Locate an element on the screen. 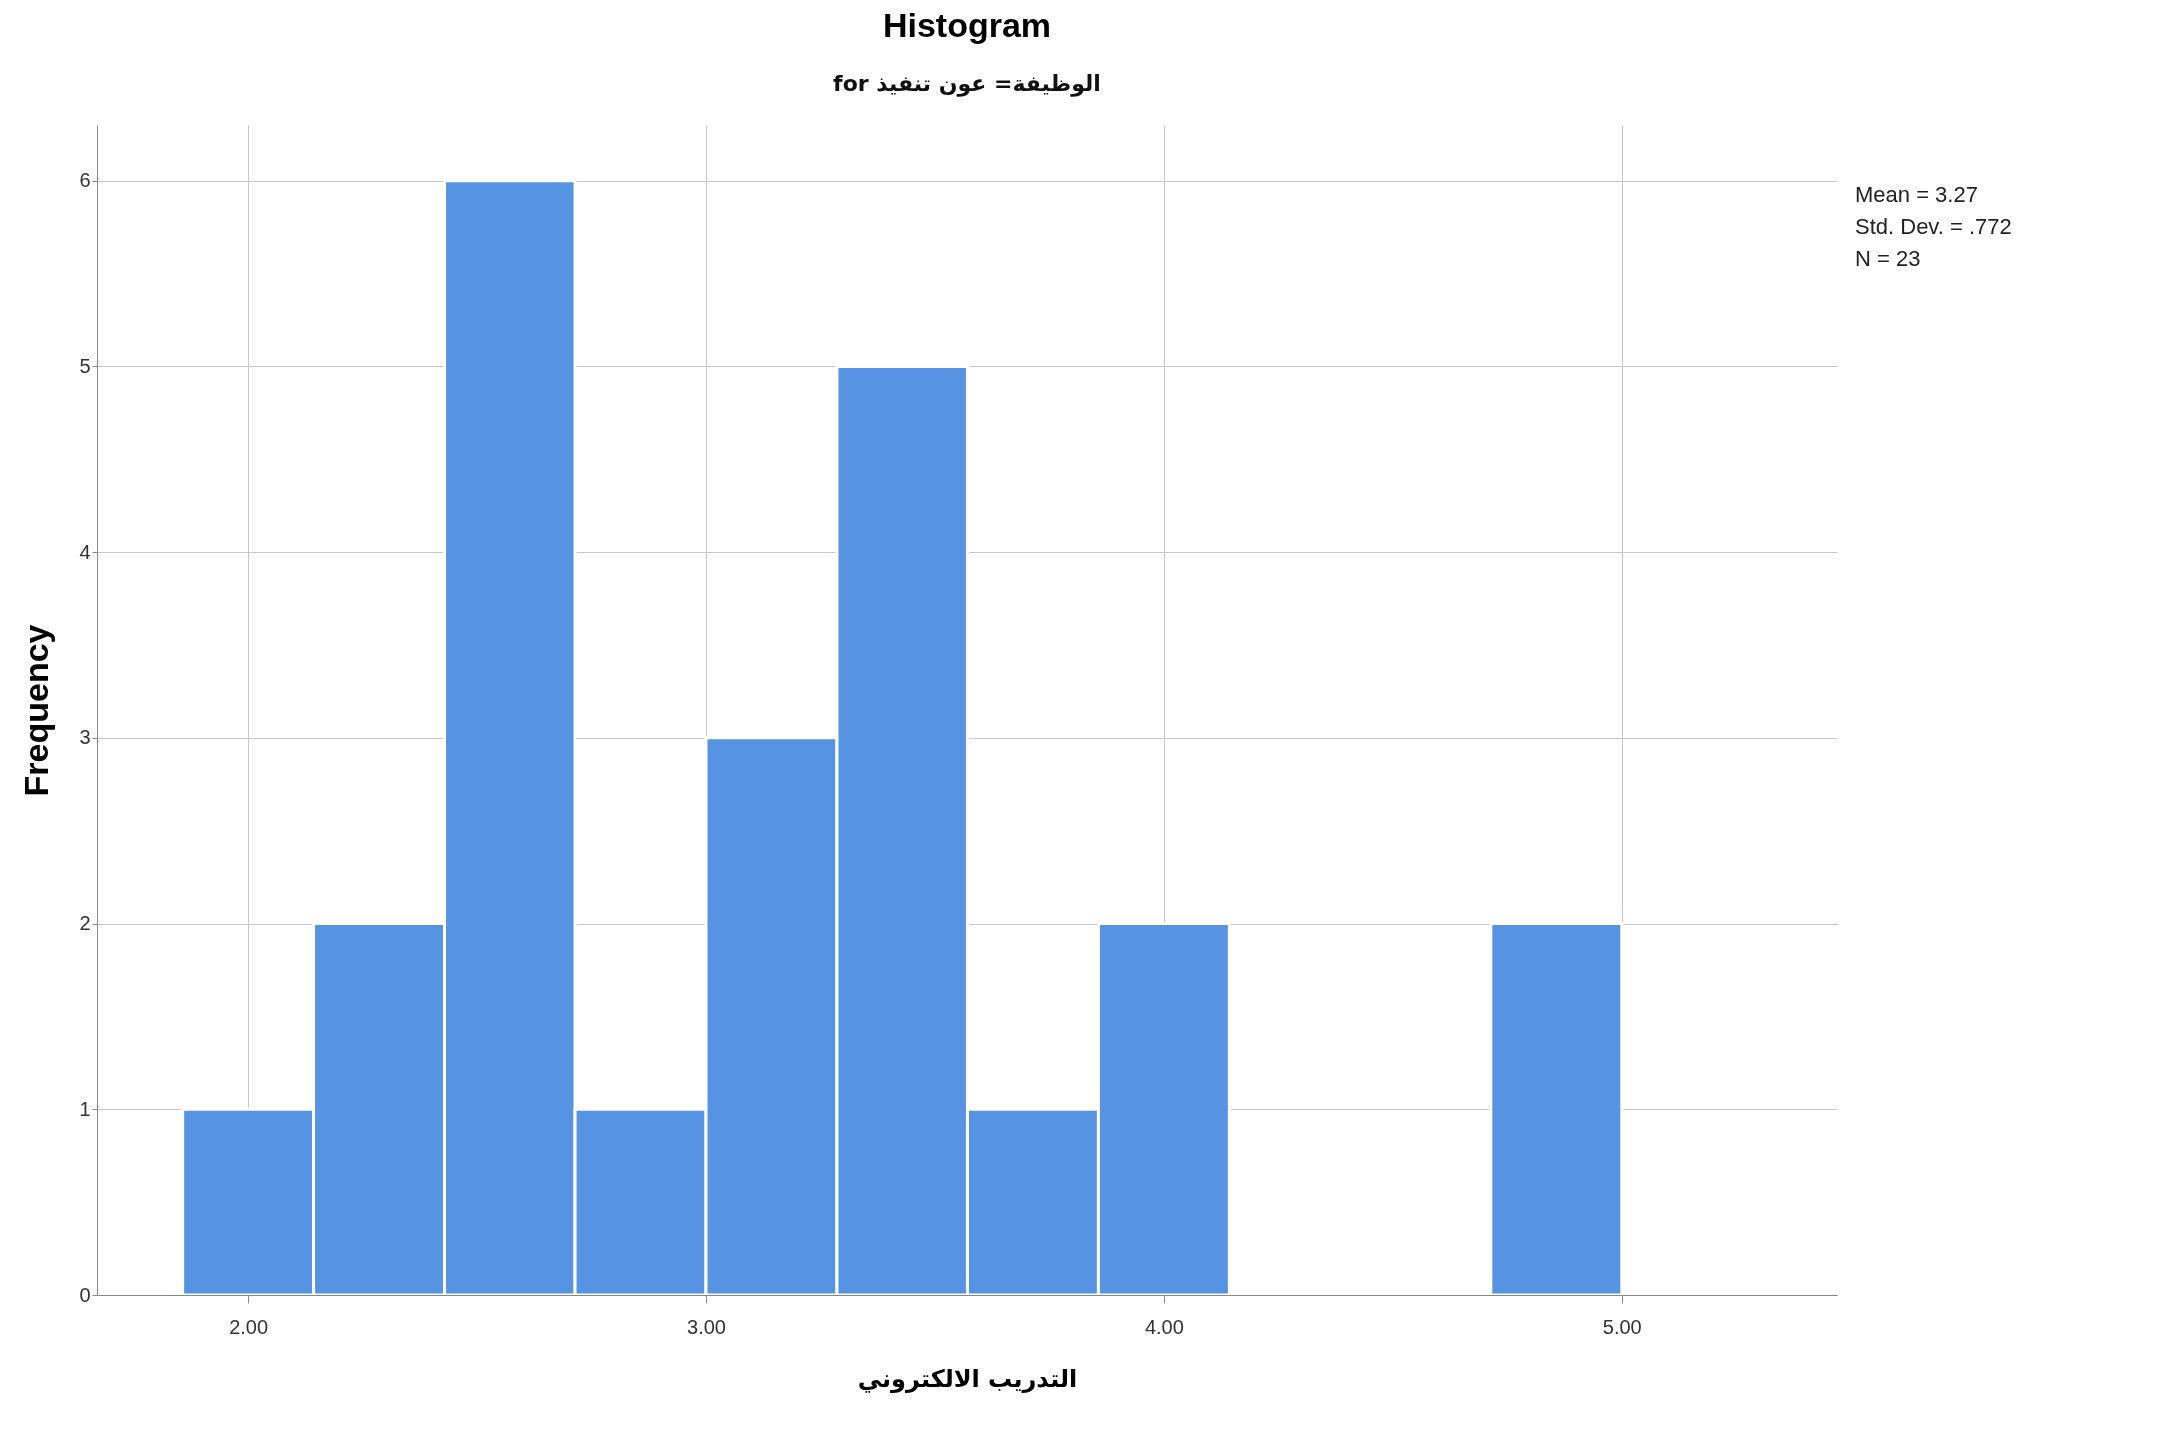 This screenshot has height=1448, width=2164. x-tick-label: 2.00 is located at coordinates (249, 1326).